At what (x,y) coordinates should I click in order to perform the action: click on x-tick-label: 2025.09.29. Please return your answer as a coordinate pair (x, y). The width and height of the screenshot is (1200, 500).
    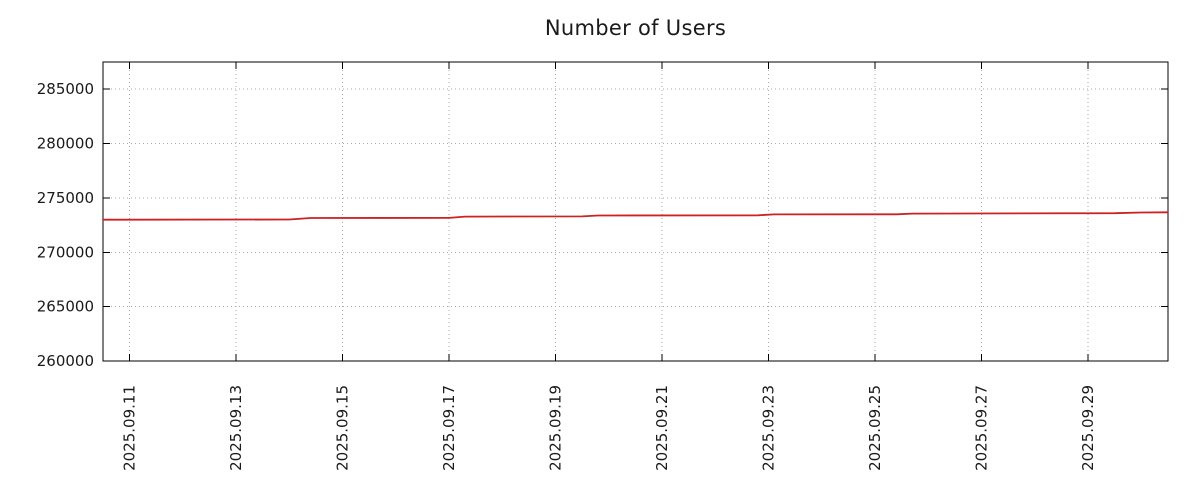
    Looking at the image, I should click on (1088, 428).